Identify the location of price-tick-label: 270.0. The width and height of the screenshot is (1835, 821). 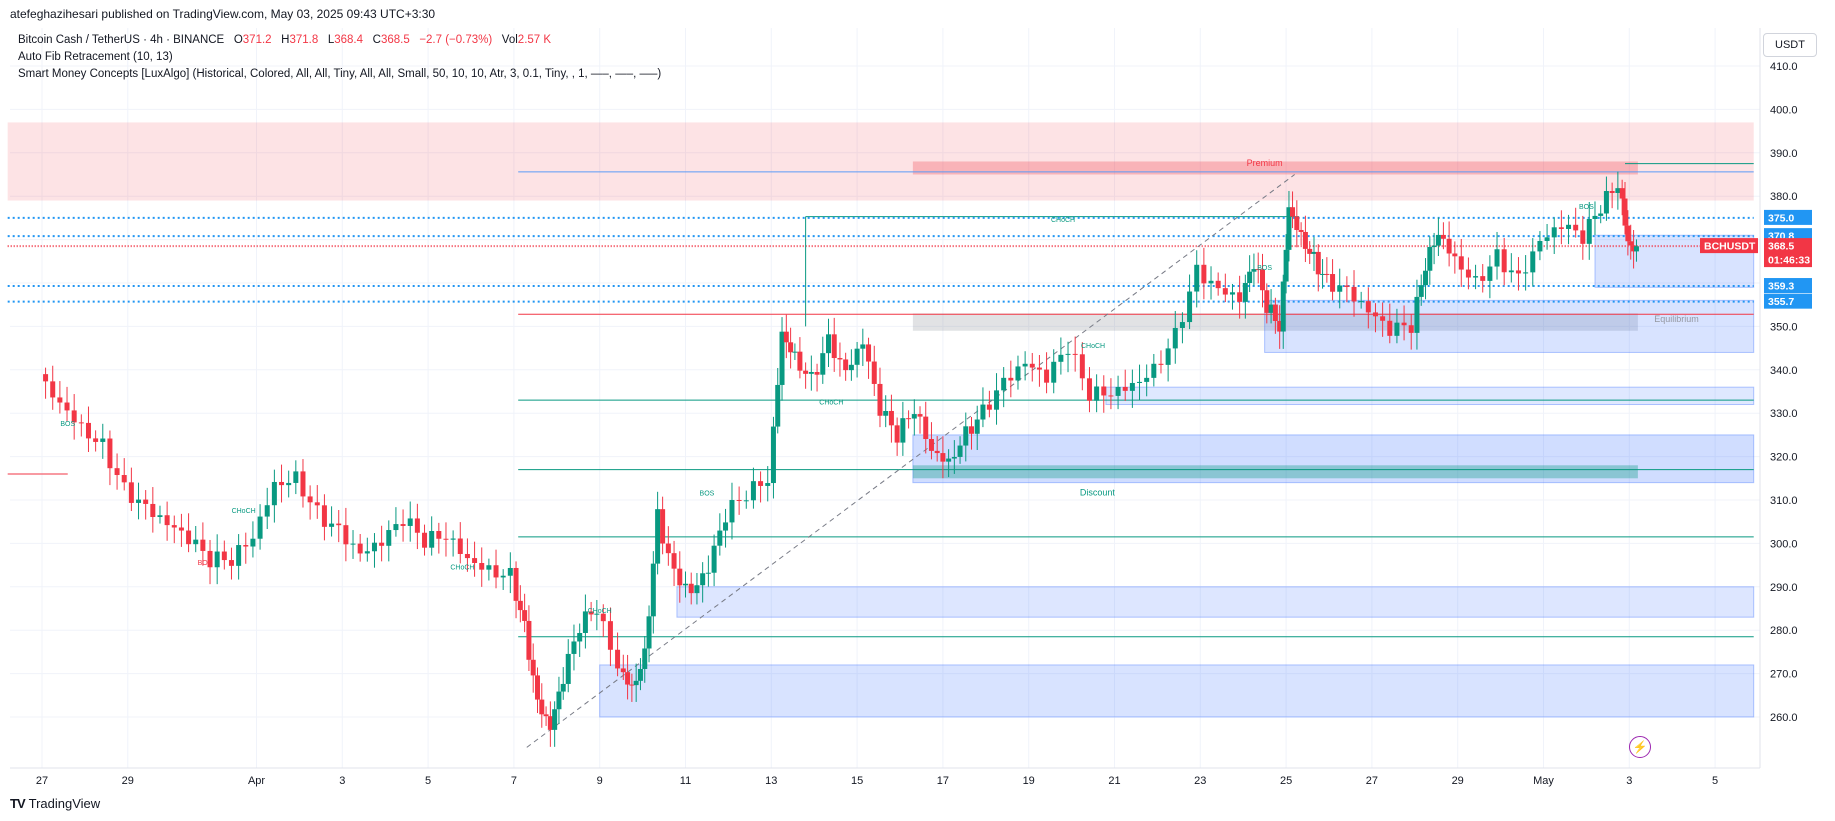
(1784, 675).